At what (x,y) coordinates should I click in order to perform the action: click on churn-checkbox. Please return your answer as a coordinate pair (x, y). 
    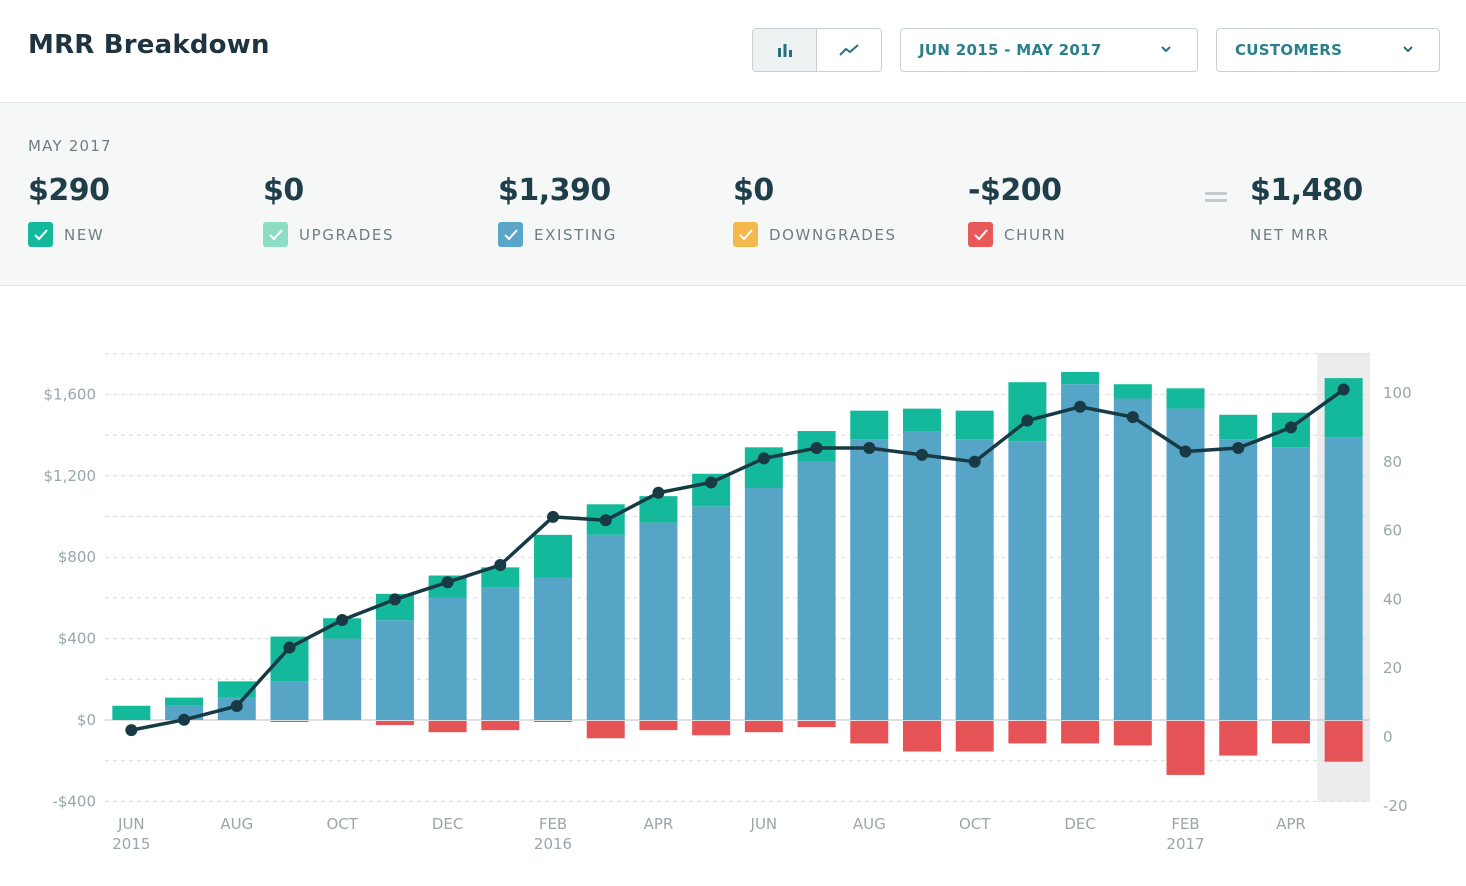
    Looking at the image, I should click on (980, 234).